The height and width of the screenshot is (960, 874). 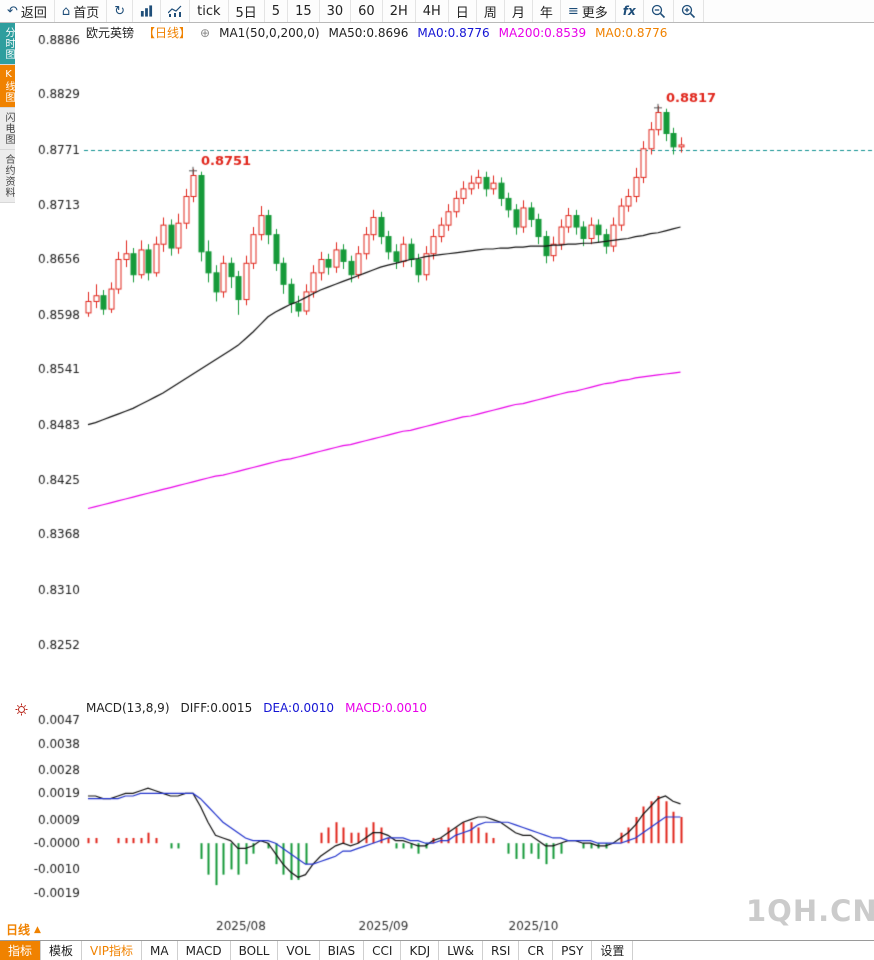 I want to click on bottom-tab-psy: PSY, so click(x=573, y=950).